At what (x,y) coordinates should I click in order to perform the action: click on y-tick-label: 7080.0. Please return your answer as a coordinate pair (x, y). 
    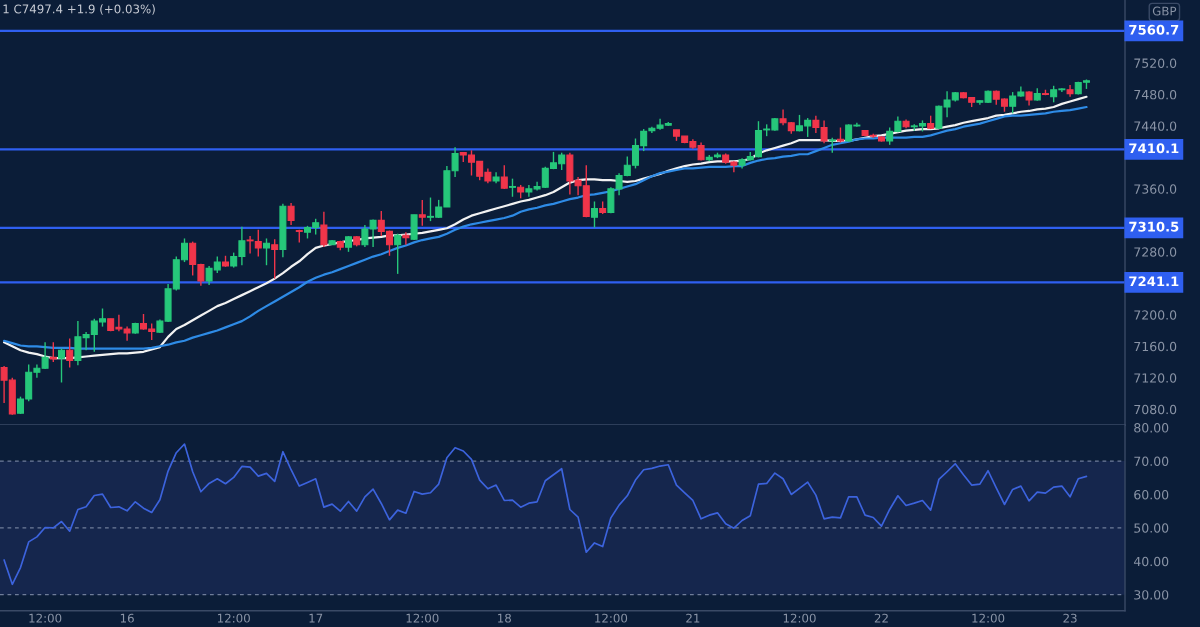
    Looking at the image, I should click on (1155, 409).